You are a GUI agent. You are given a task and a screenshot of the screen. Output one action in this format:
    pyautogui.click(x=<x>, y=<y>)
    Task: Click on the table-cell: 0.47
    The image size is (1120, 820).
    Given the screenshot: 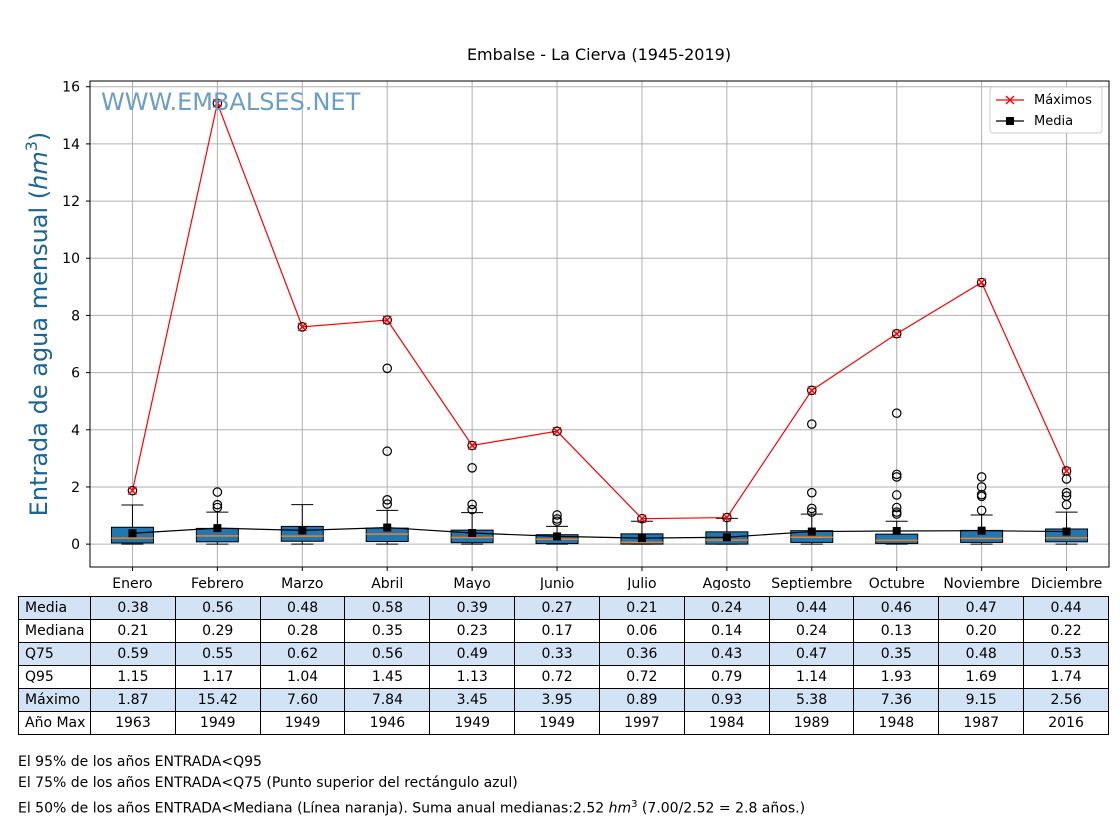 What is the action you would take?
    pyautogui.click(x=981, y=608)
    